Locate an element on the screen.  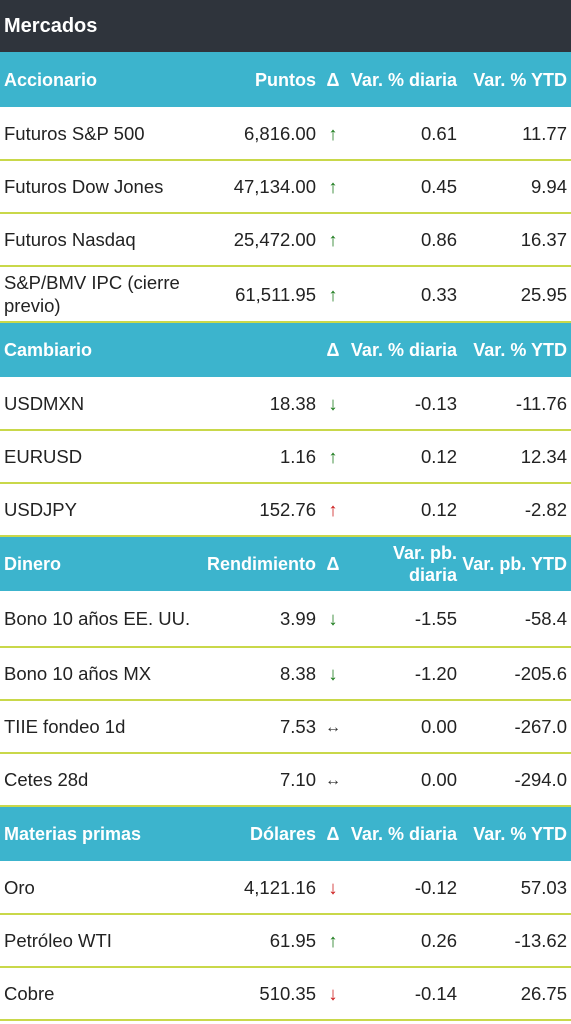
daily-change: 0.45 is located at coordinates (404, 187).